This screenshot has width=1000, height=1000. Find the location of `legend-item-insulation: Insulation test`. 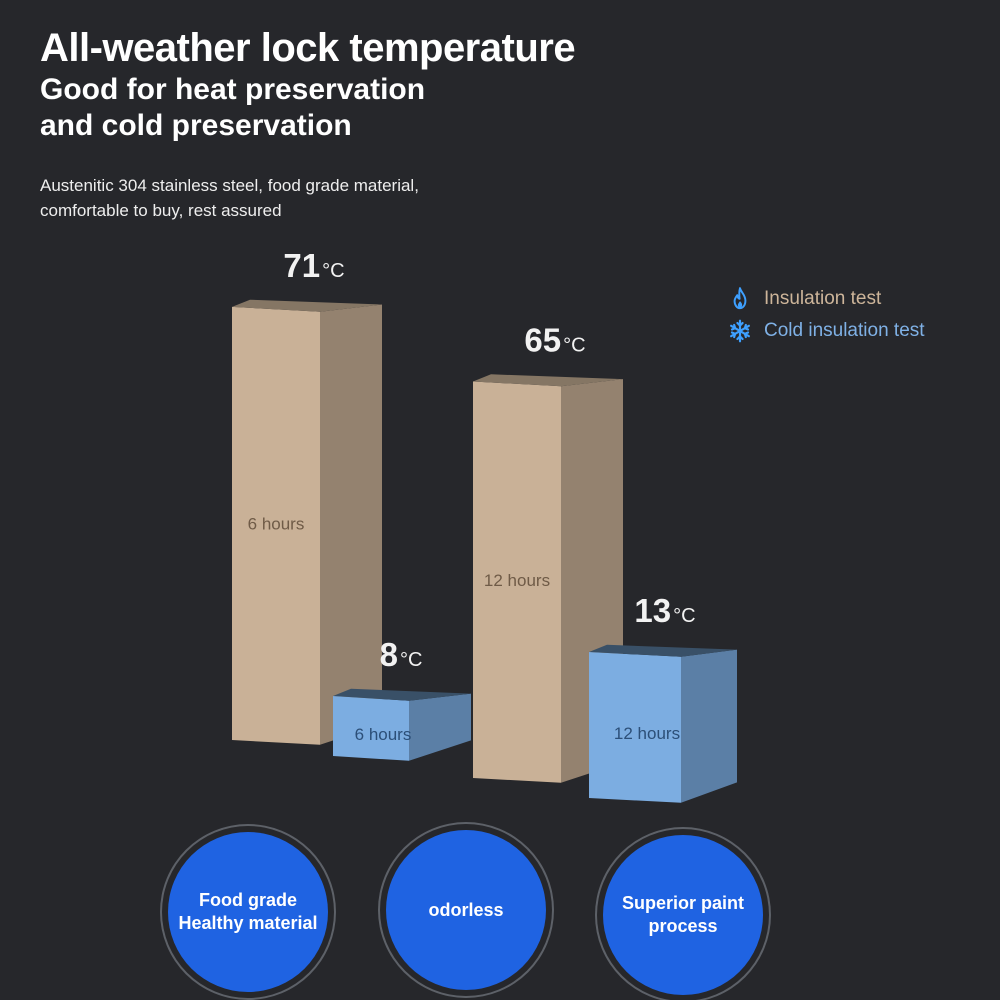

legend-item-insulation: Insulation test is located at coordinates (826, 299).